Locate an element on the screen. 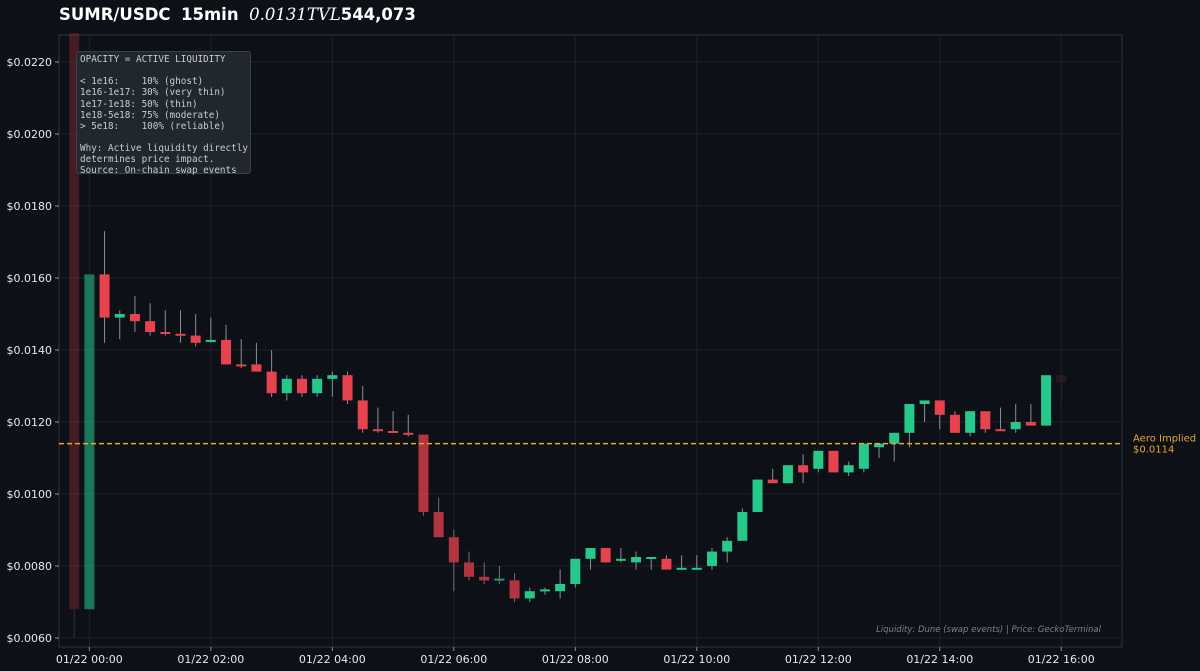 The height and width of the screenshot is (671, 1200). legend-line: 1e16-1e17: 30% (very thin) is located at coordinates (153, 93).